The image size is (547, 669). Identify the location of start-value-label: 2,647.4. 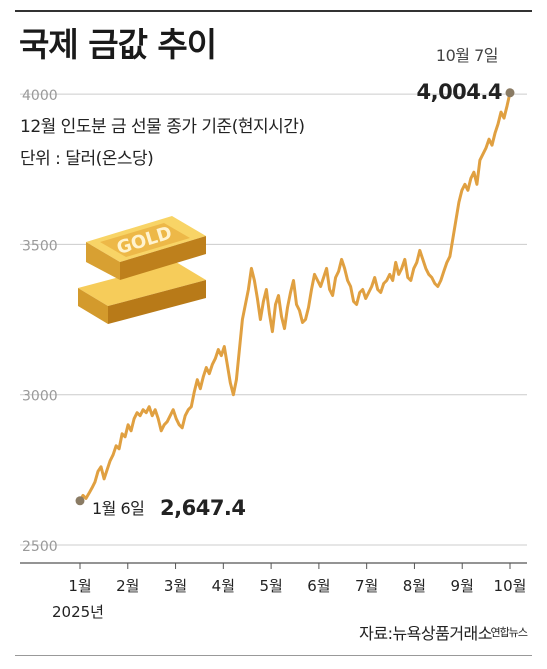
(203, 508).